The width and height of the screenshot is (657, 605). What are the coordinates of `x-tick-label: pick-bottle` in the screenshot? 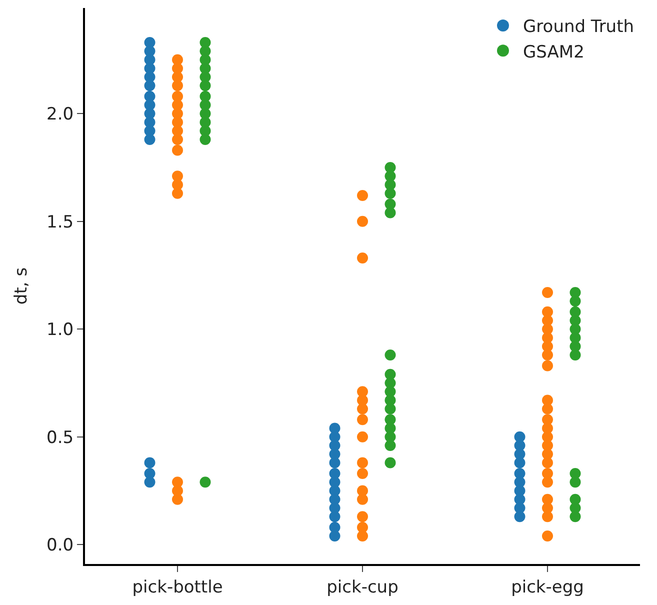 It's located at (177, 587).